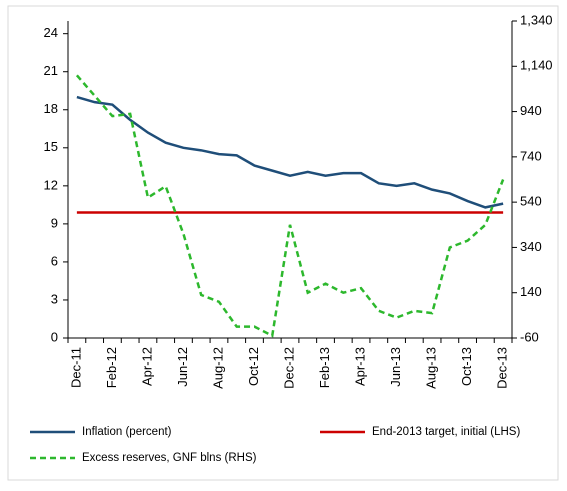  What do you see at coordinates (51, 108) in the screenshot?
I see `y-tick-label: 18` at bounding box center [51, 108].